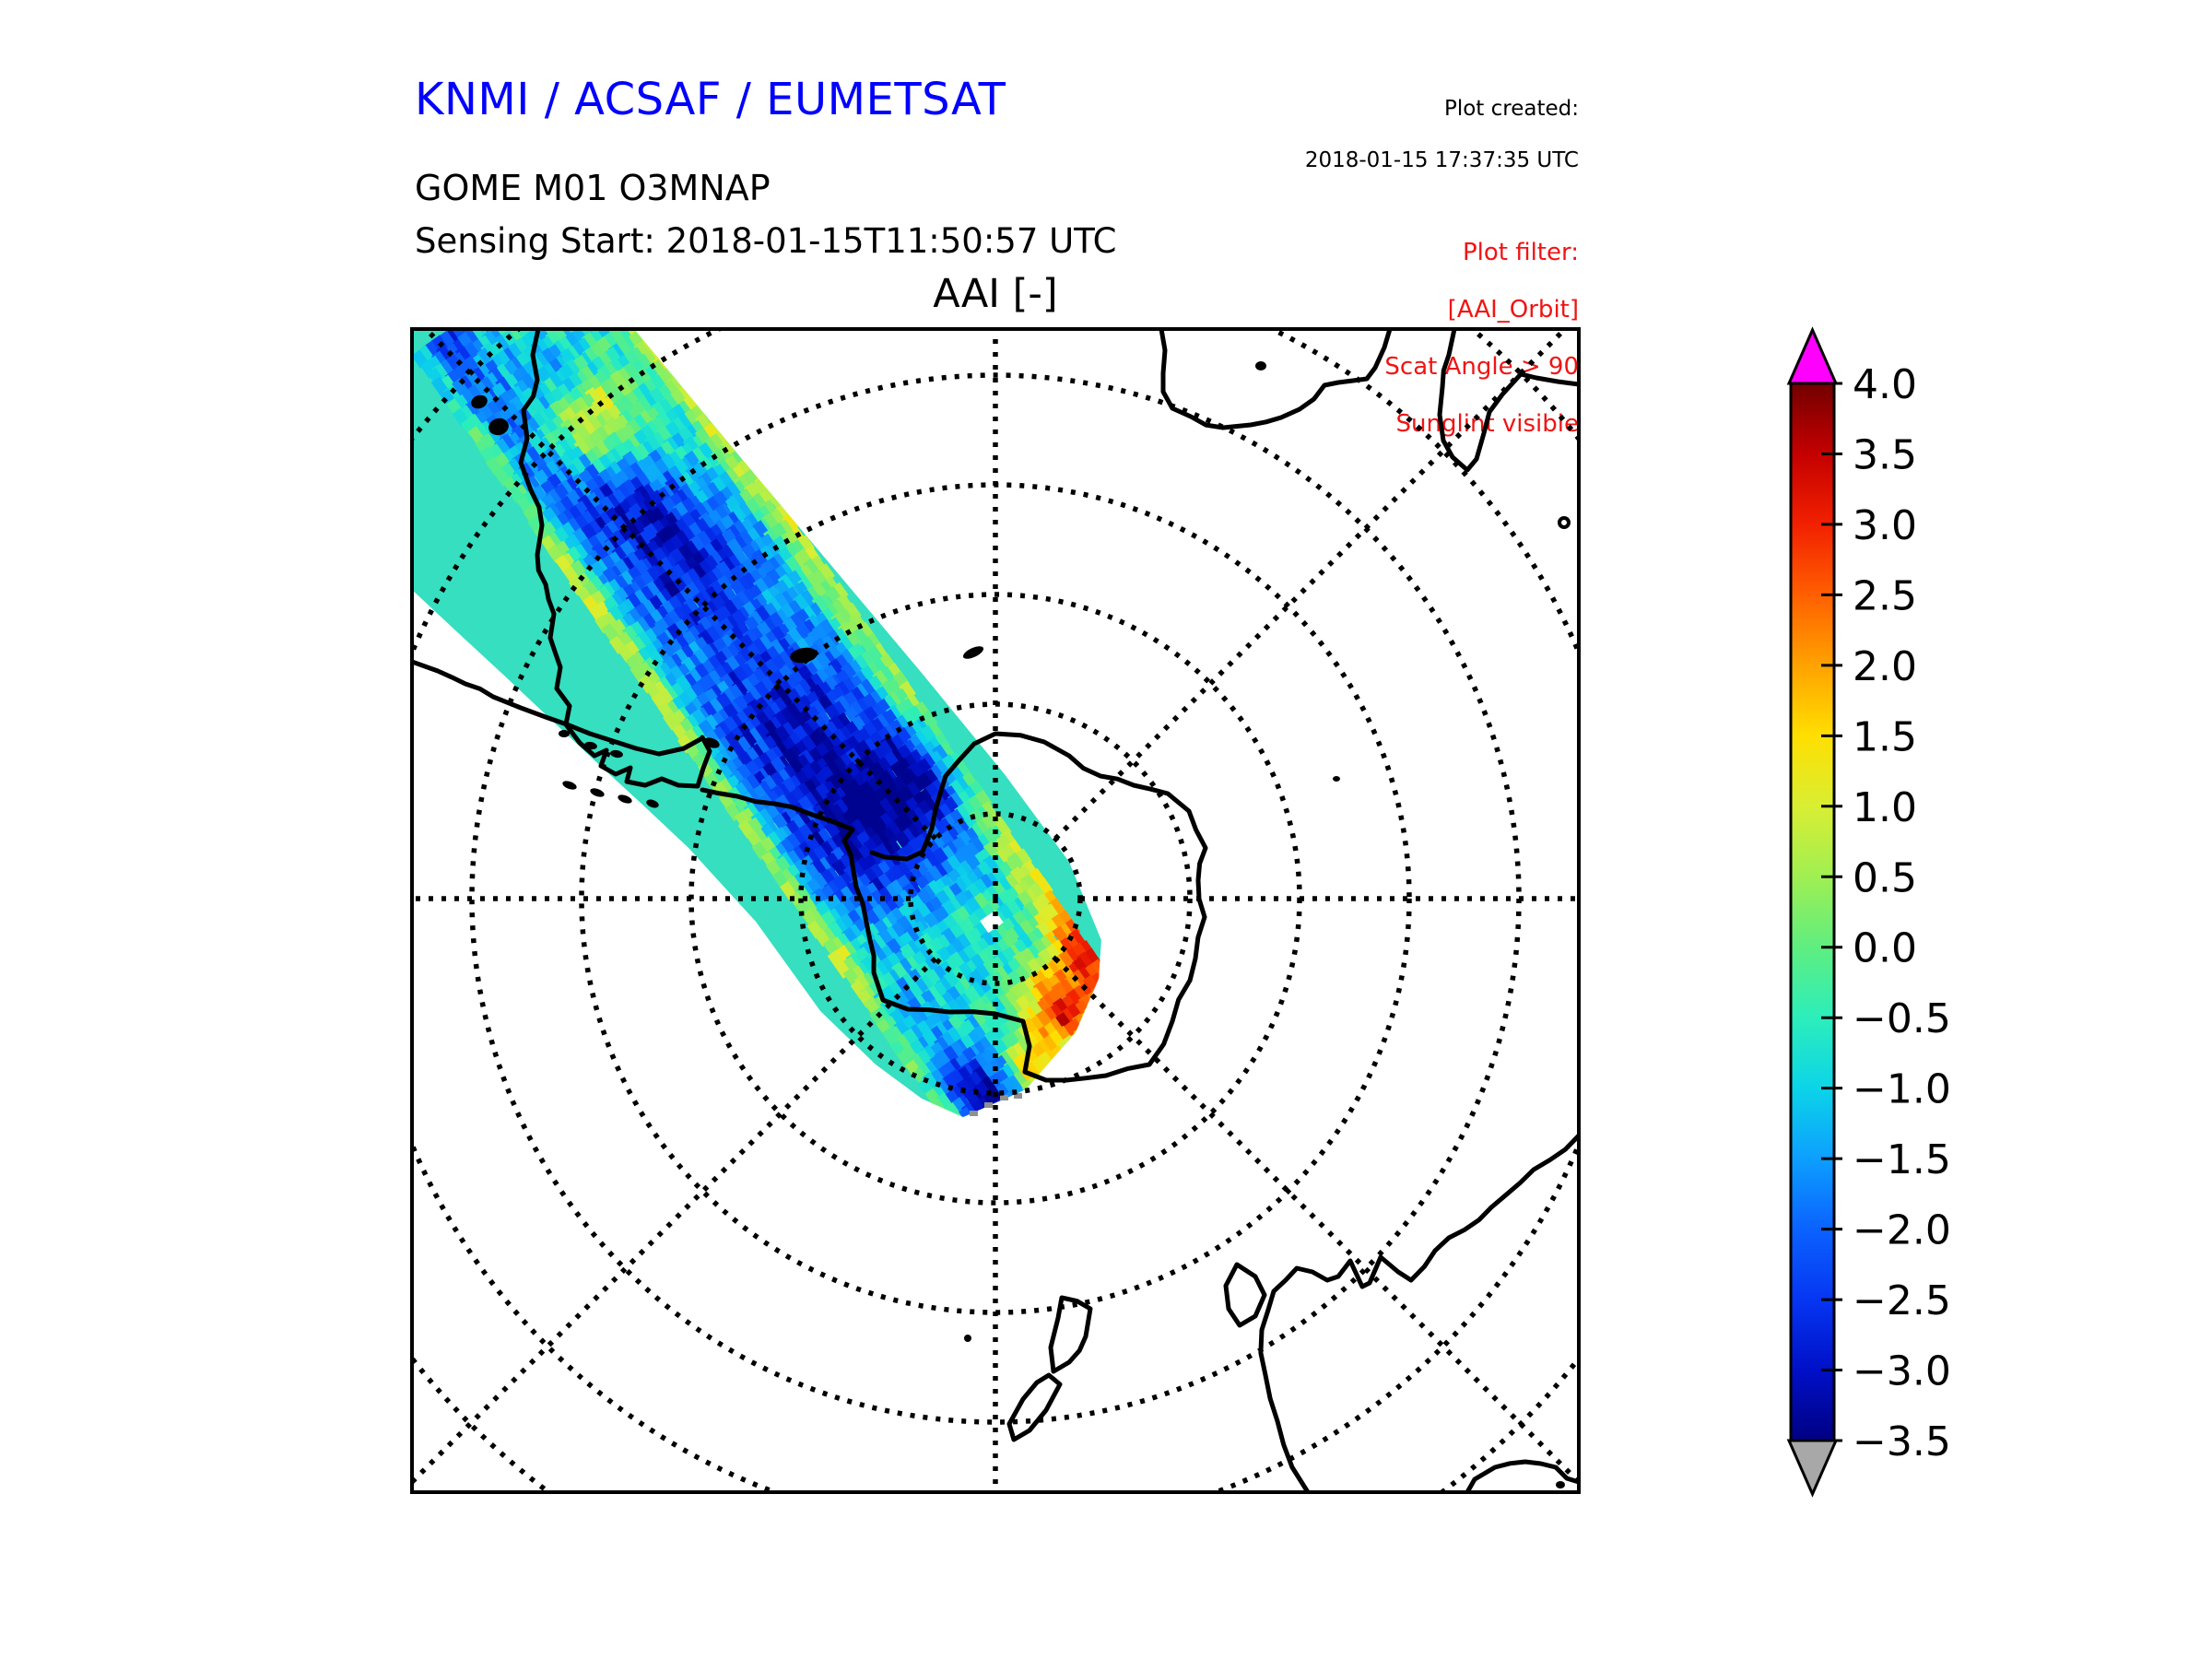  I want to click on colorbar-gradient, so click(1812, 912).